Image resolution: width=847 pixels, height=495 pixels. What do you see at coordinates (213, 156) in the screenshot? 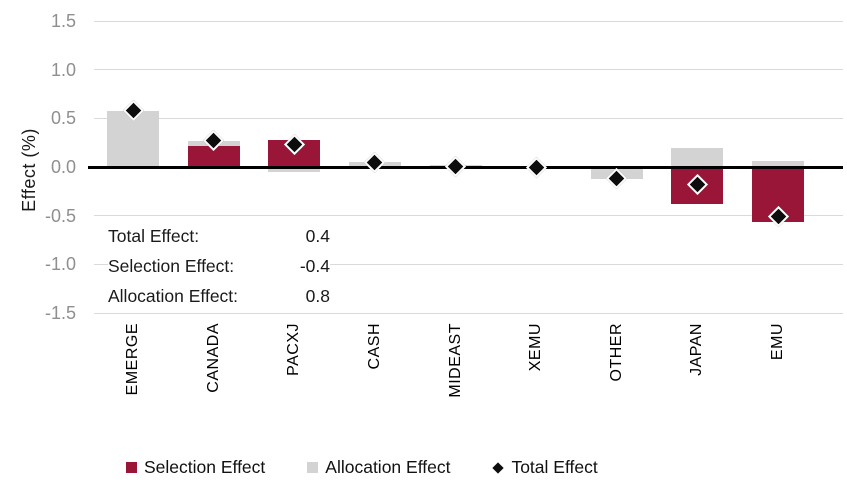
I see `selection-bar-canada` at bounding box center [213, 156].